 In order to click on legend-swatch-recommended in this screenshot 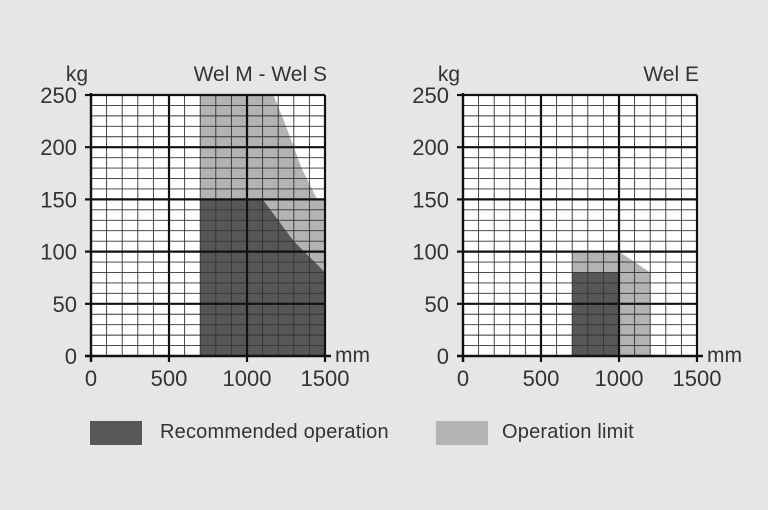, I will do `click(116, 433)`.